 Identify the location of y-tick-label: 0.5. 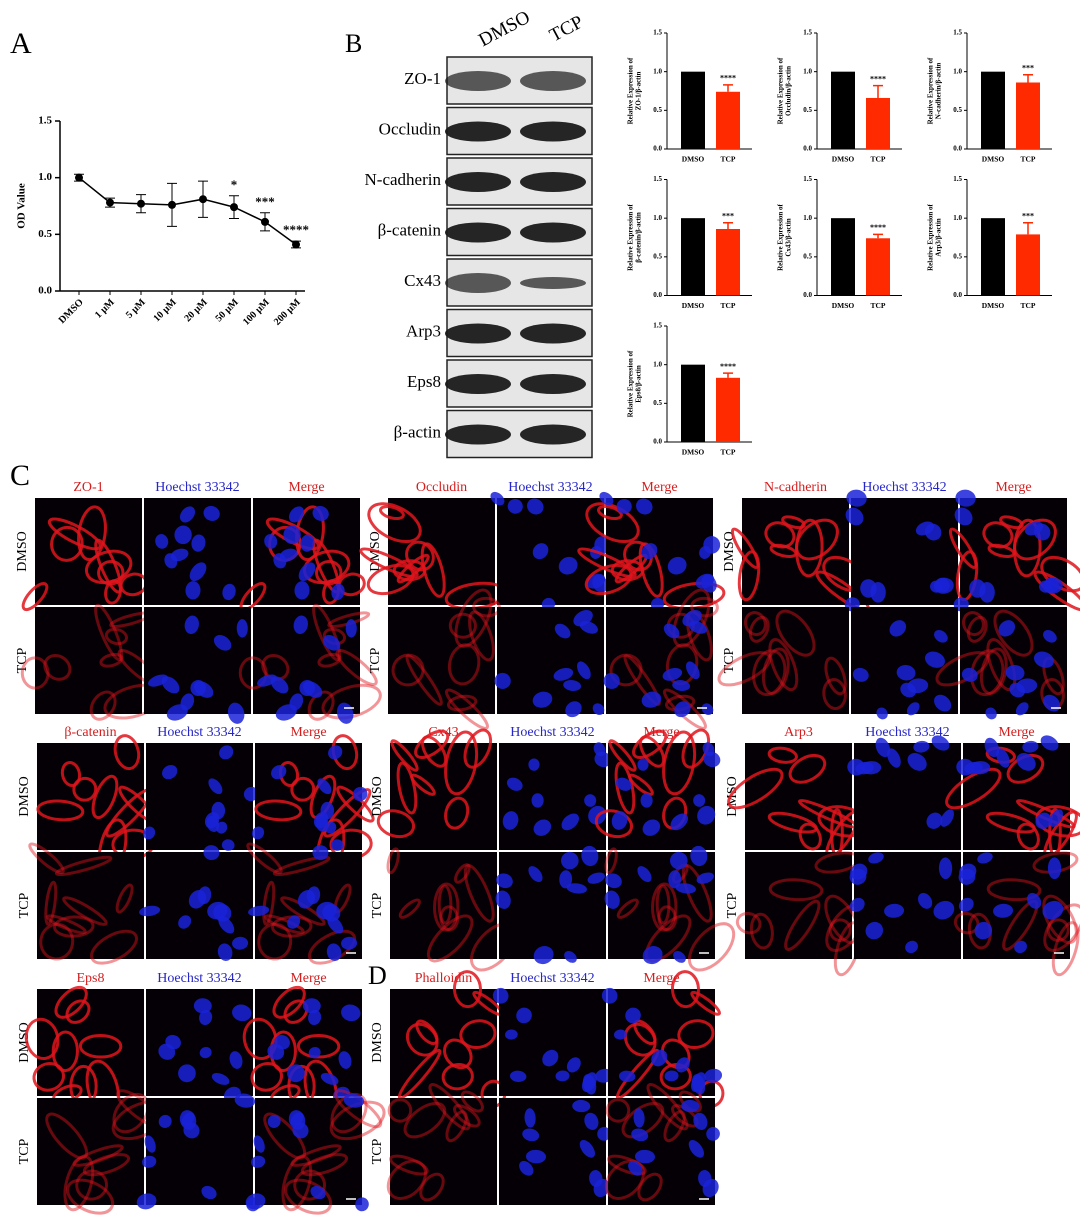
(807, 256).